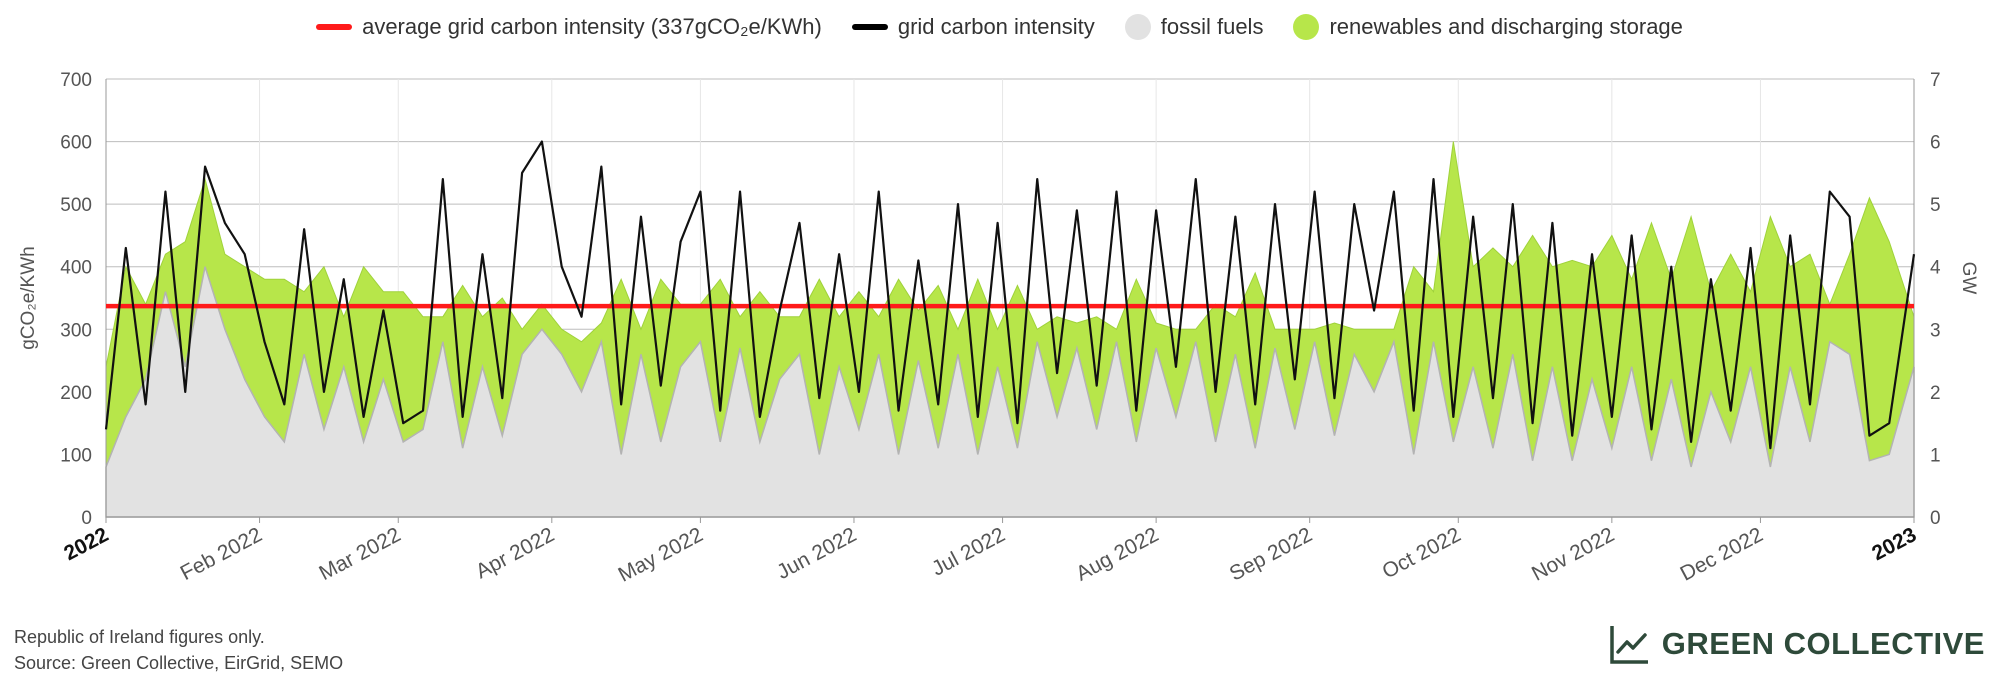  Describe the element at coordinates (1823, 643) in the screenshot. I see `brand-name: GREEN COLLECTIVE` at that location.